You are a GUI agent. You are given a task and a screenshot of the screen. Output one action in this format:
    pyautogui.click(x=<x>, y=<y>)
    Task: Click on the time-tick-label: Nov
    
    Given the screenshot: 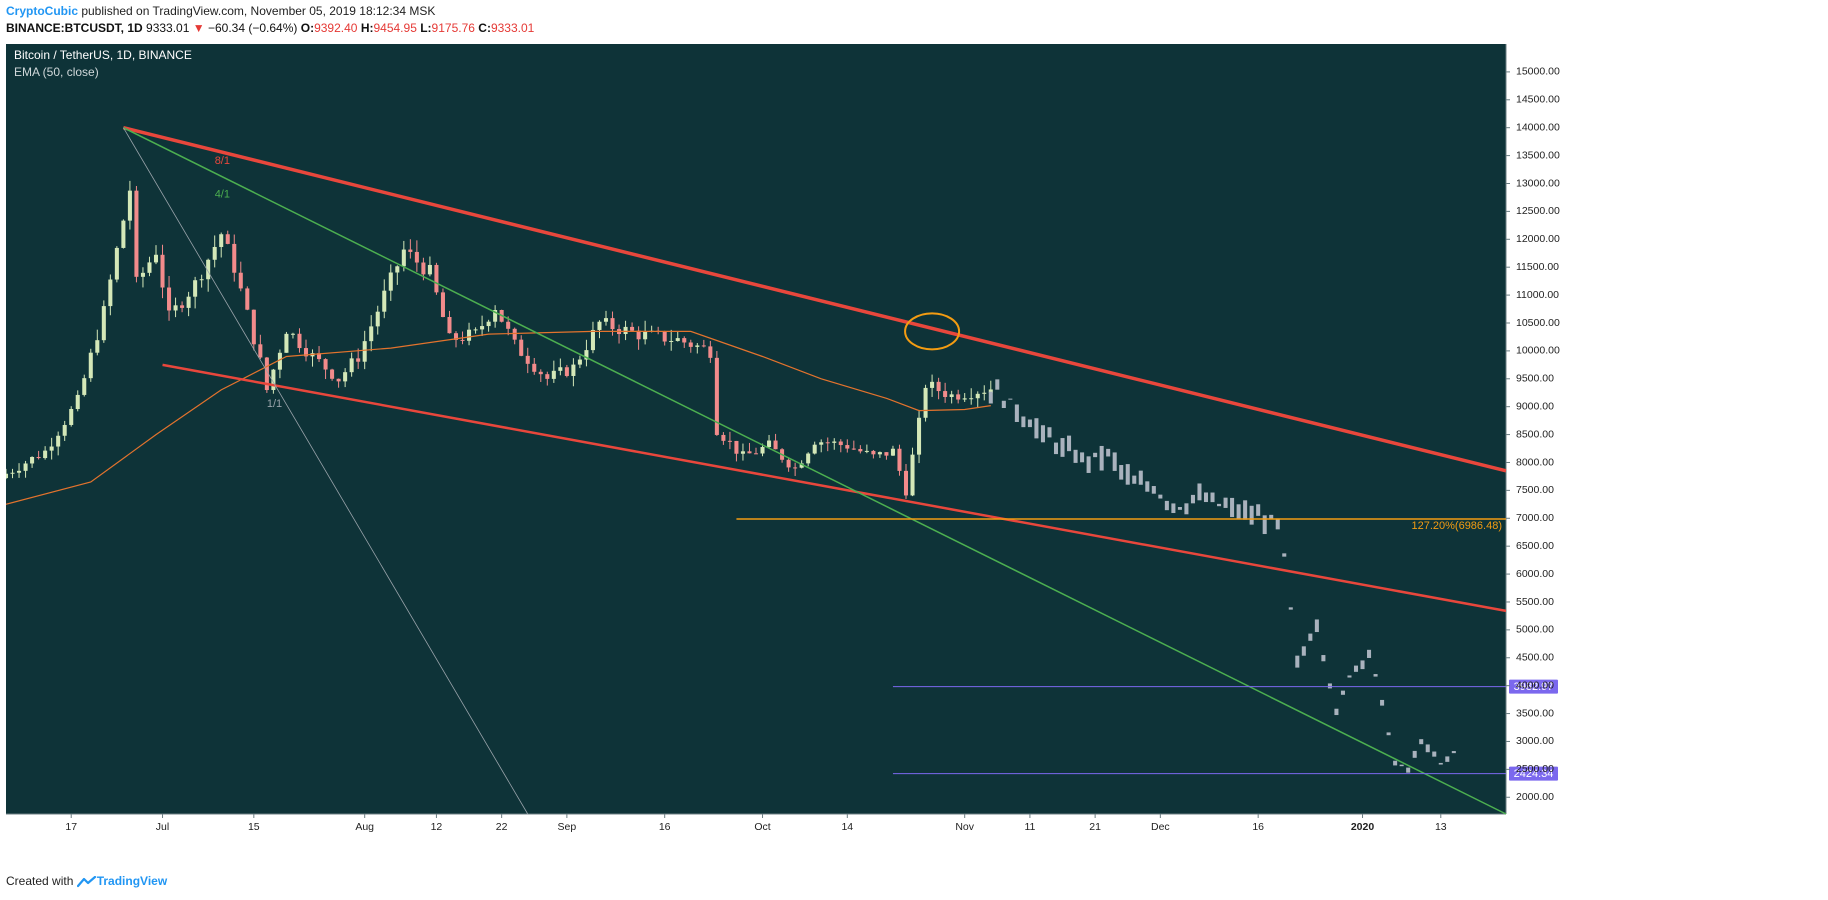 What is the action you would take?
    pyautogui.click(x=964, y=827)
    